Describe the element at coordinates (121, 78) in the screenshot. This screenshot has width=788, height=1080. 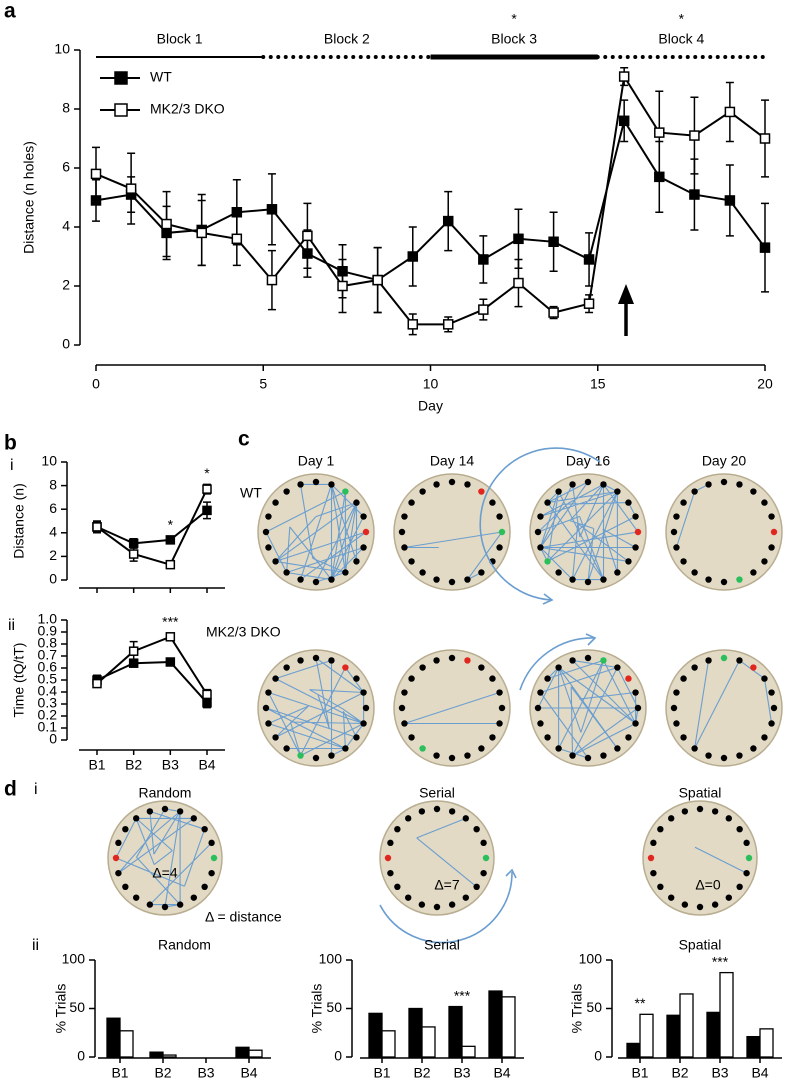
I see `legend-marker` at that location.